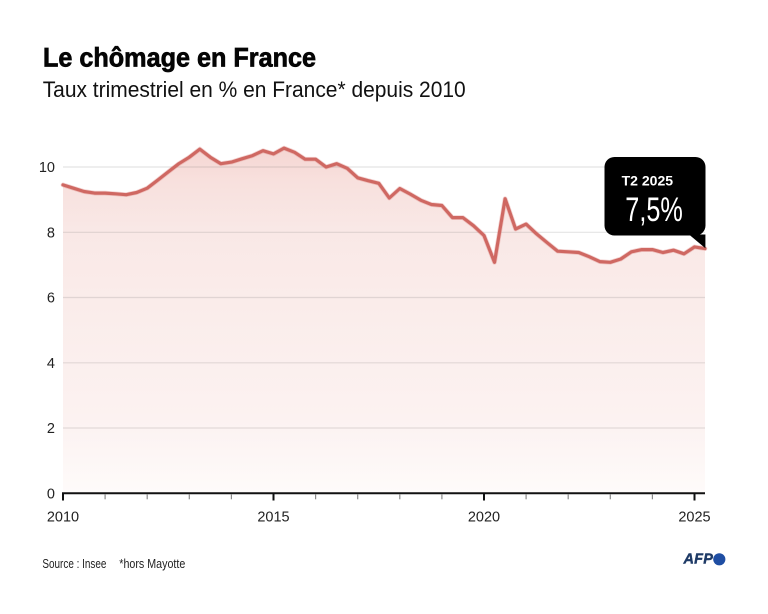 The height and width of the screenshot is (614, 768). I want to click on svg-text: 2025, so click(694, 518).